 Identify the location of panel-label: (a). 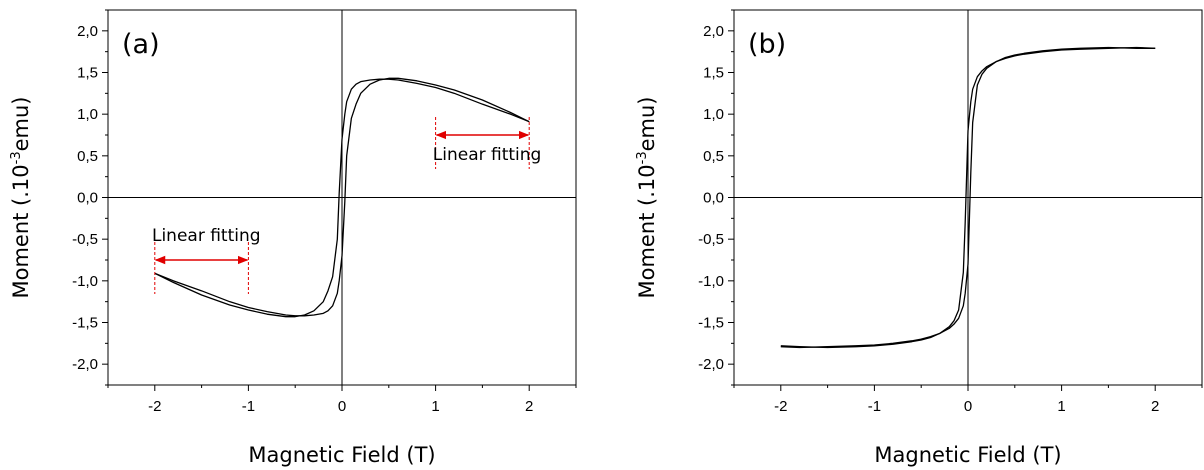
(141, 44).